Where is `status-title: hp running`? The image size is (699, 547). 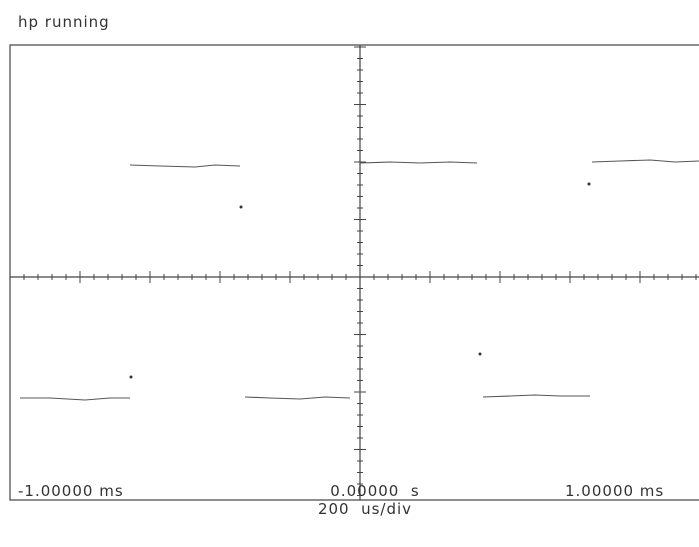
status-title: hp running is located at coordinates (64, 22).